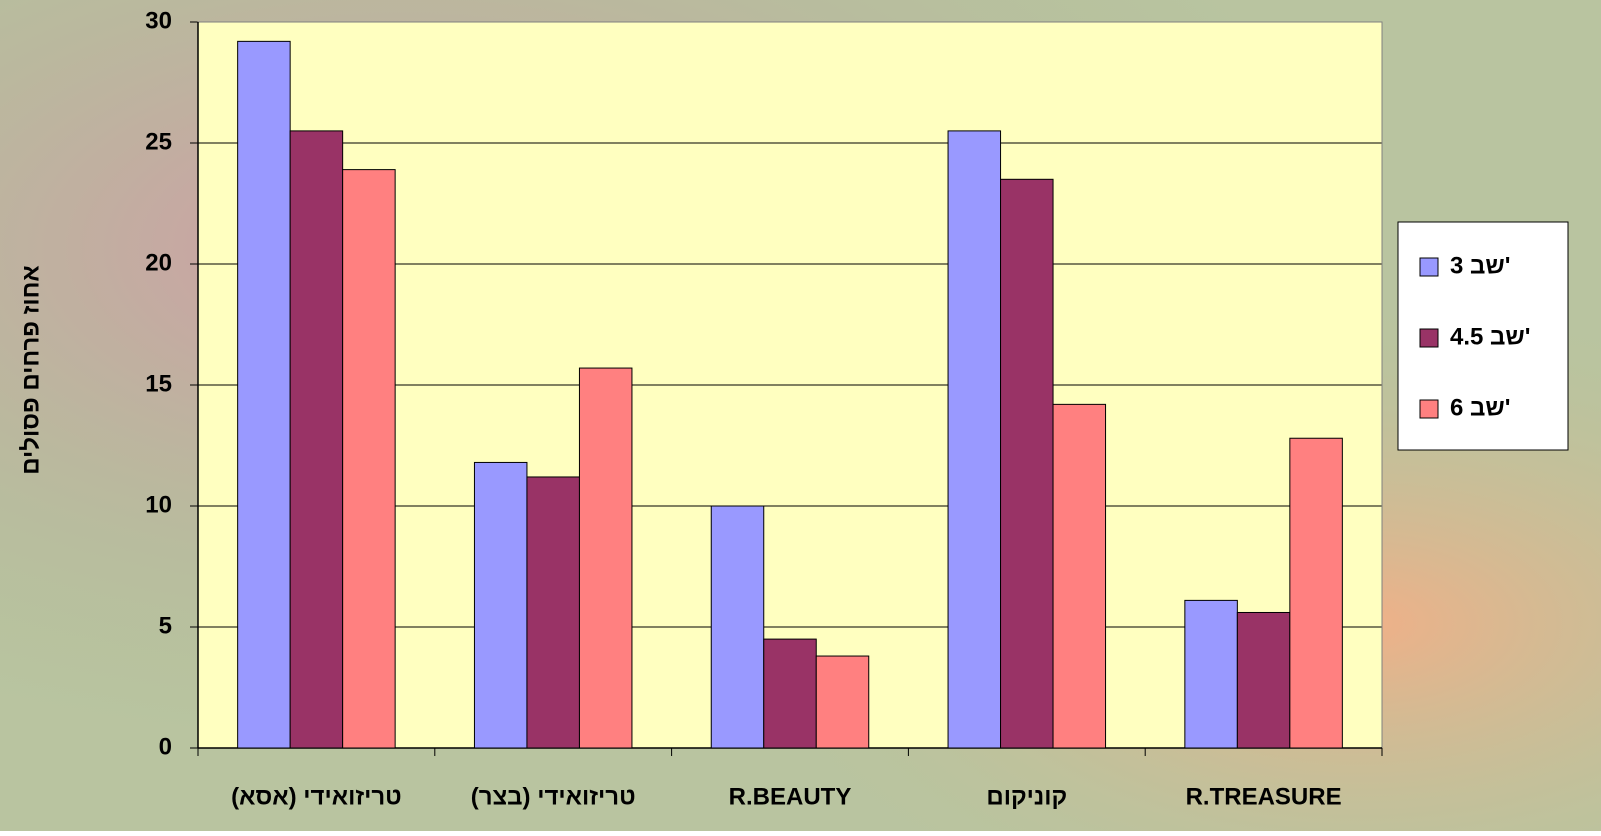  I want to click on y-tick-label: 25, so click(158, 141).